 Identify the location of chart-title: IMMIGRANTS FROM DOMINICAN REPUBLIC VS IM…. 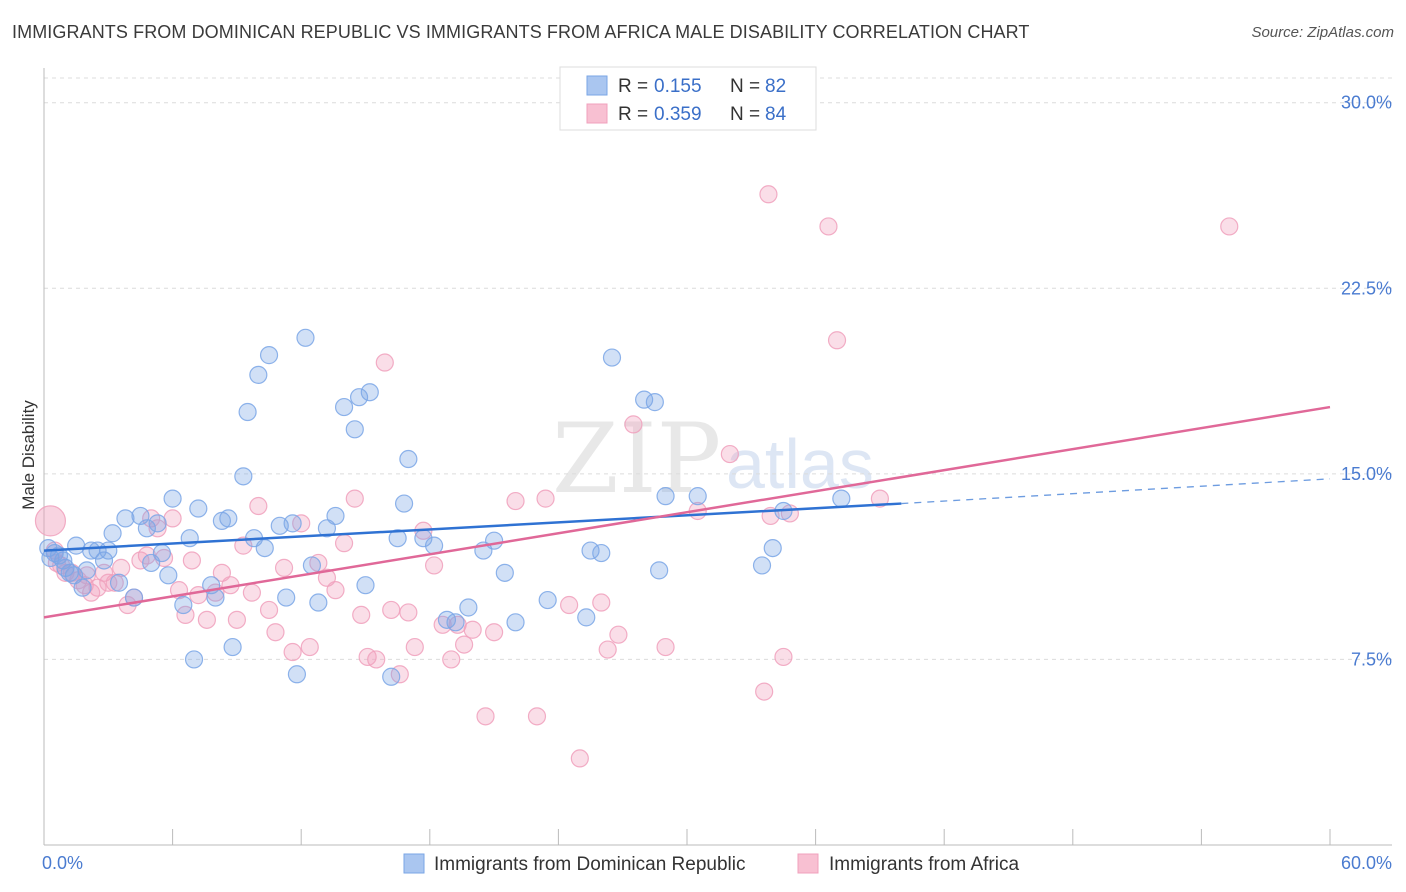
(521, 32).